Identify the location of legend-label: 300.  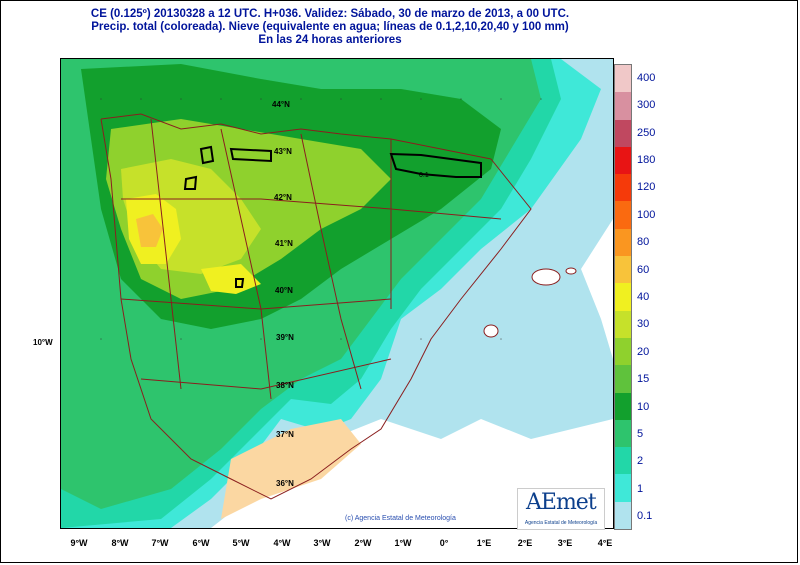
(646, 105).